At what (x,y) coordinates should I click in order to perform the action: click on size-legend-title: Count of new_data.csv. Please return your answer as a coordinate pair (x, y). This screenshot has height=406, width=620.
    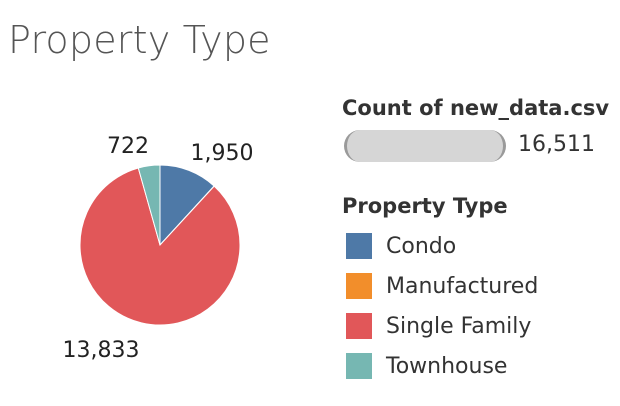
    Looking at the image, I should click on (476, 108).